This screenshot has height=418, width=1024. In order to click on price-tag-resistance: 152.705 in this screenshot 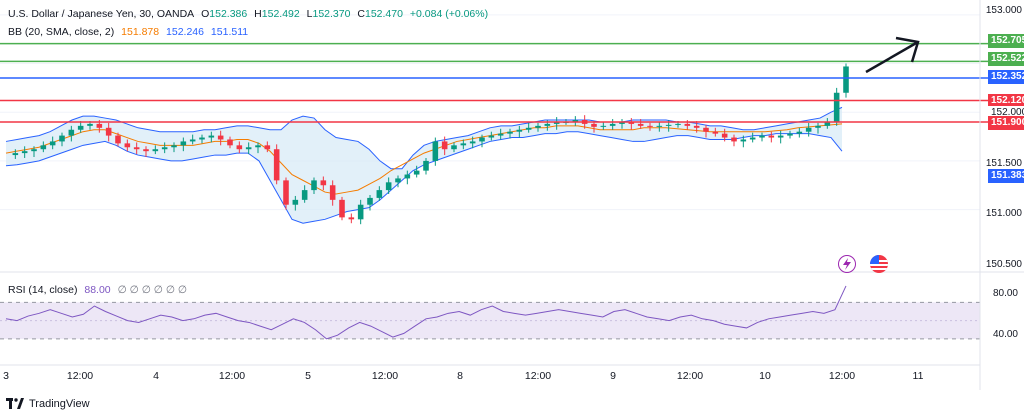, I will do `click(1006, 41)`.